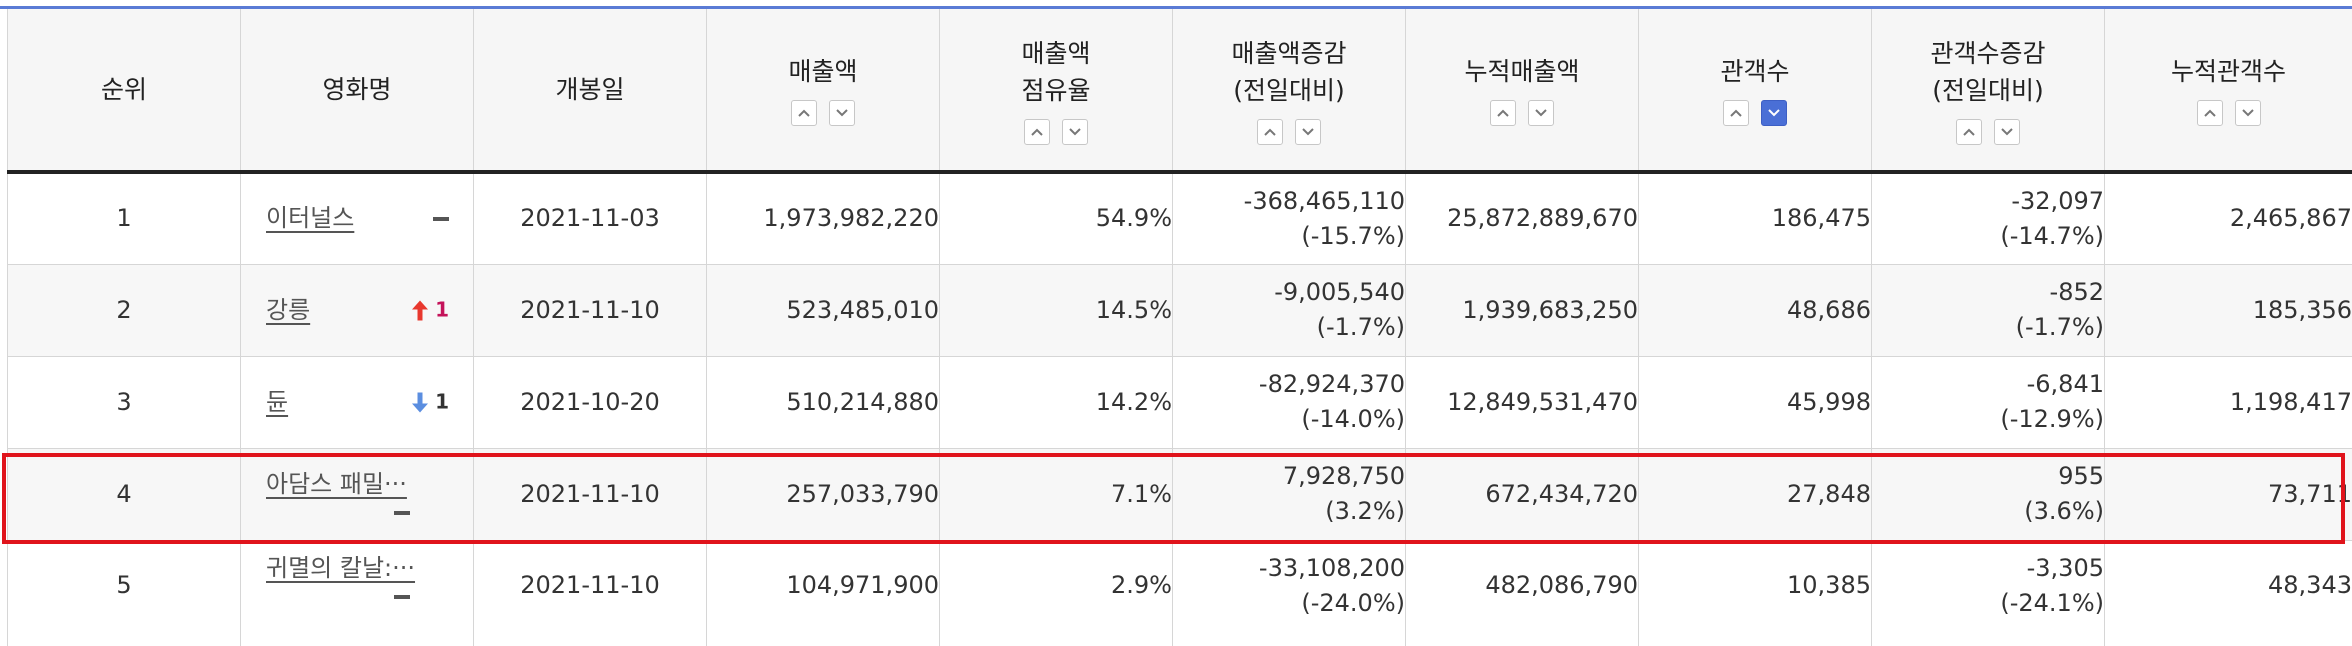  Describe the element at coordinates (823, 494) in the screenshot. I see `sales-cell: 257,033,790` at that location.